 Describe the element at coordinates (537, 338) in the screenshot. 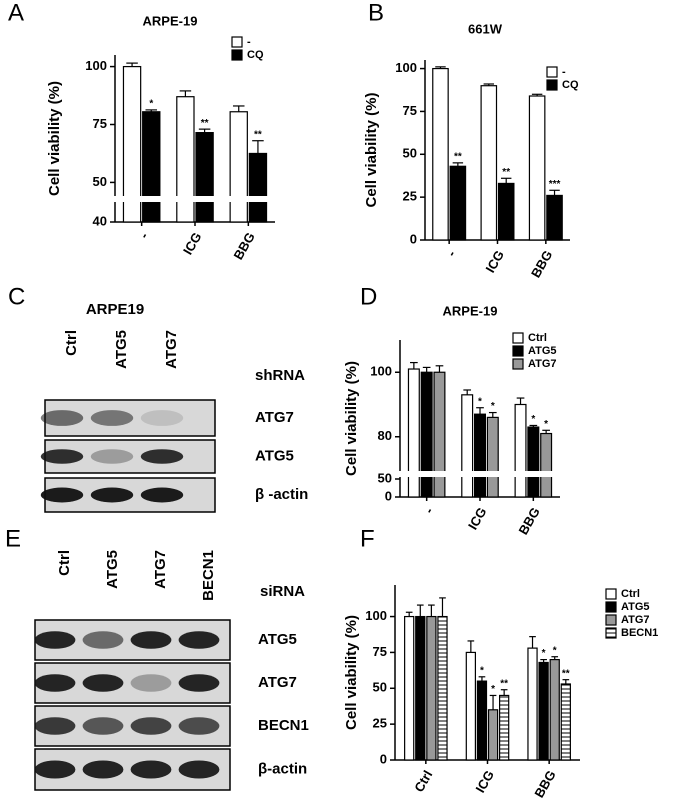

I see `legend-label: Ctrl` at that location.